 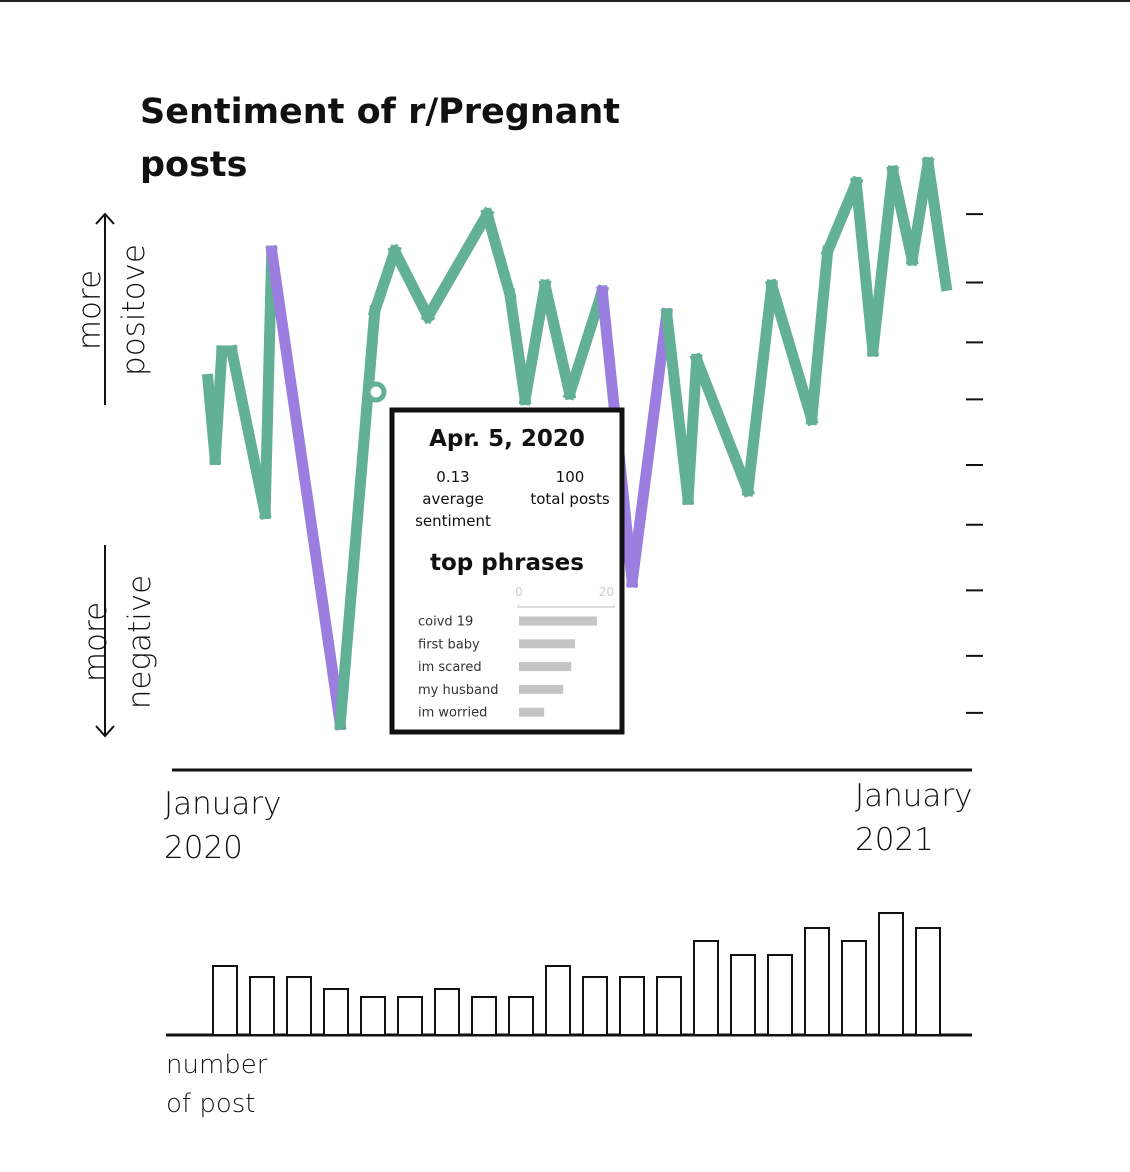 What do you see at coordinates (449, 644) in the screenshot?
I see `phrase-label: first baby` at bounding box center [449, 644].